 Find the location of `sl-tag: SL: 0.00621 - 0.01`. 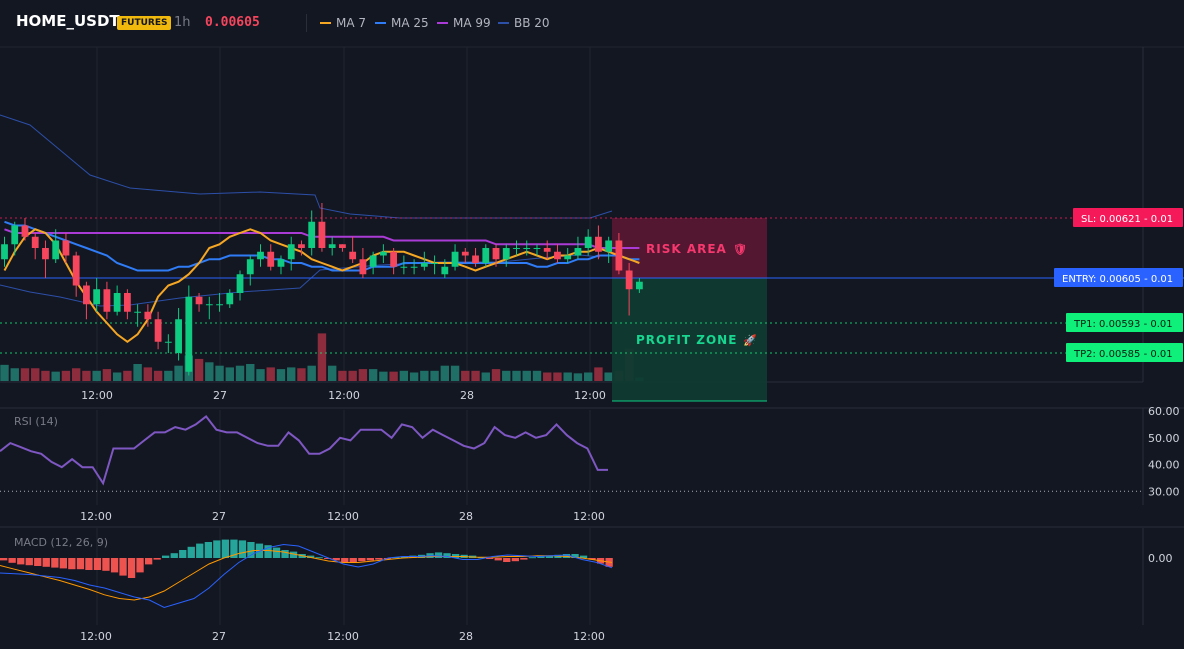

sl-tag: SL: 0.00621 - 0.01 is located at coordinates (1128, 217).